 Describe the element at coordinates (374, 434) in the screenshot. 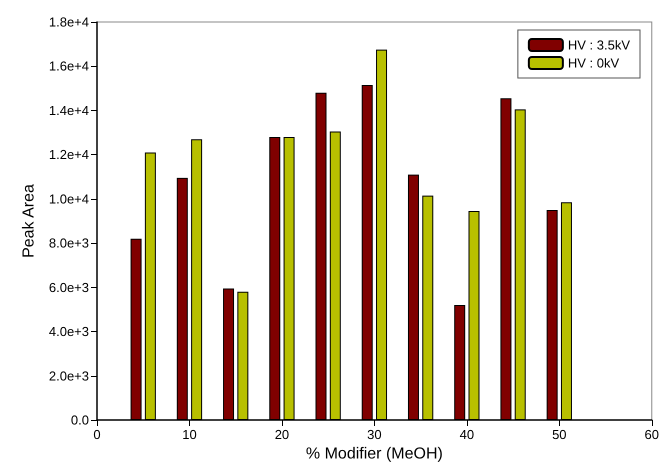

I see `x-tick-label: 30` at that location.